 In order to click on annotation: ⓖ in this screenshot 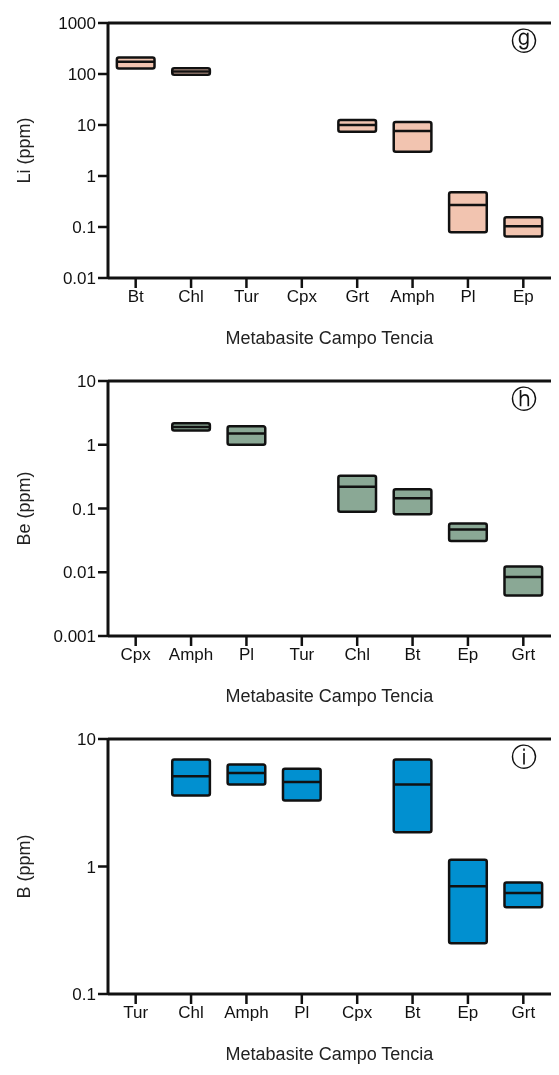, I will do `click(524, 41)`.